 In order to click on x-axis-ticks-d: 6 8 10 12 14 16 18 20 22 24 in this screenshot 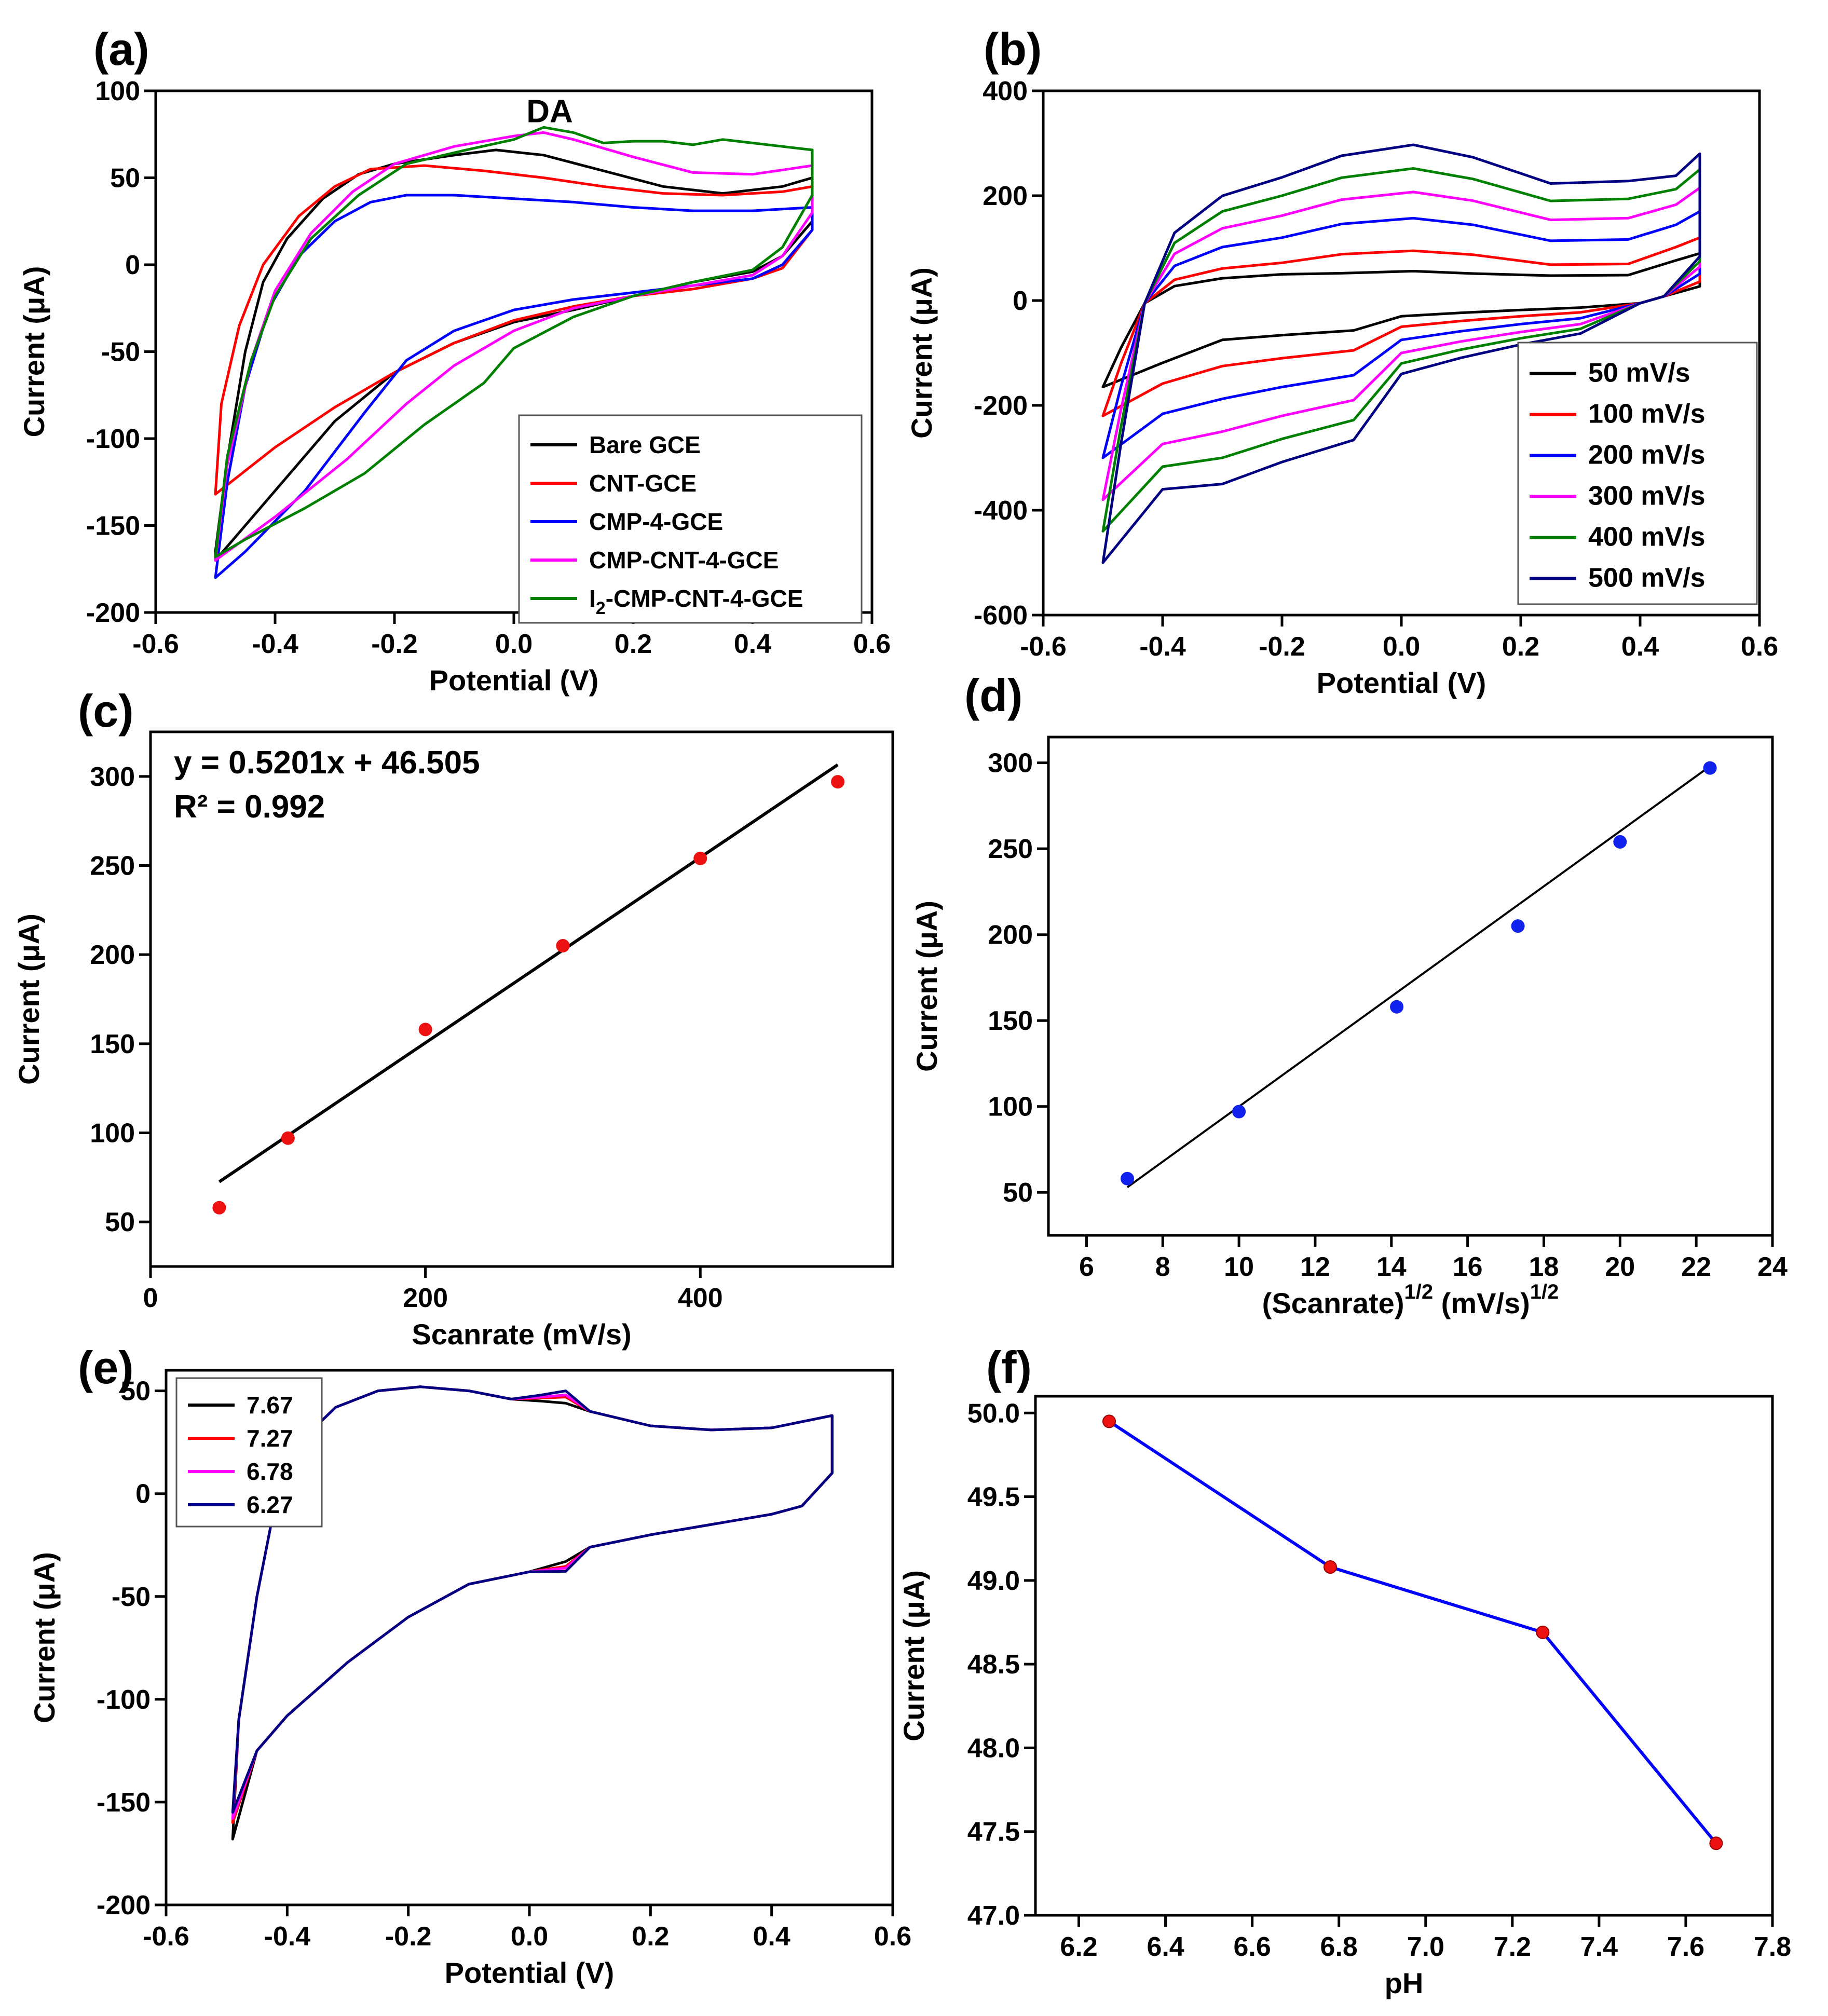, I will do `click(1433, 1259)`.